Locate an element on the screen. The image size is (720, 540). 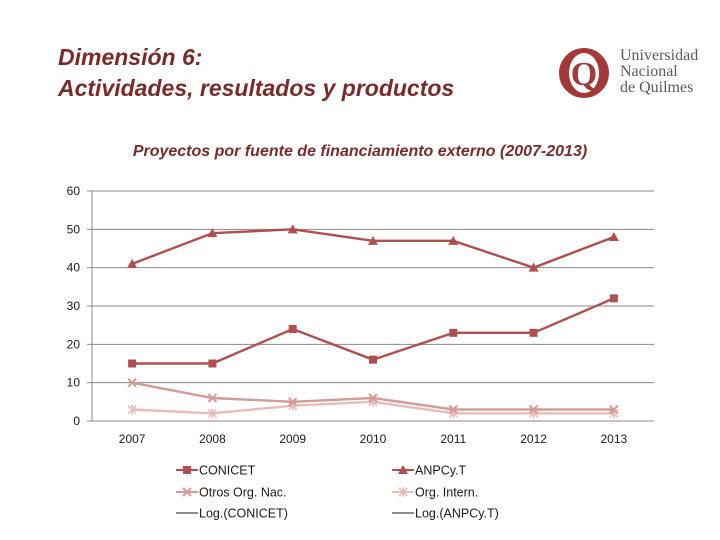
y-tick-label: 10 is located at coordinates (74, 383).